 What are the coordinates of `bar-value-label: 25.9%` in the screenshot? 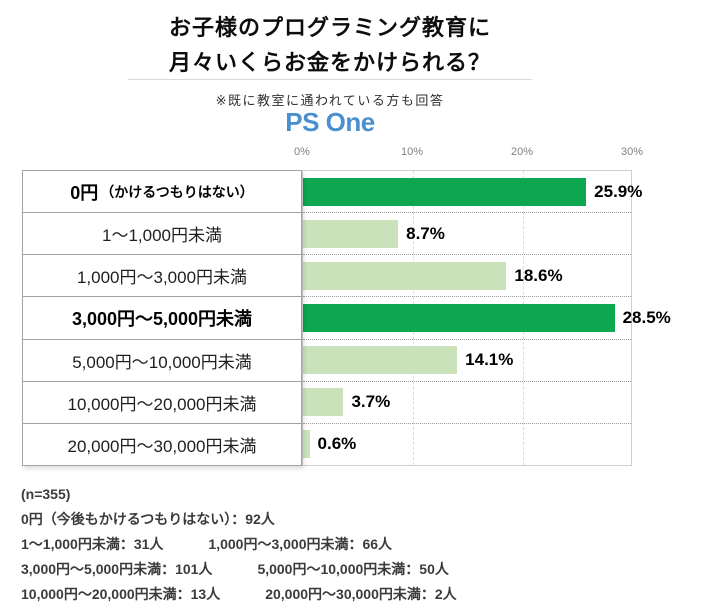 It's located at (618, 191).